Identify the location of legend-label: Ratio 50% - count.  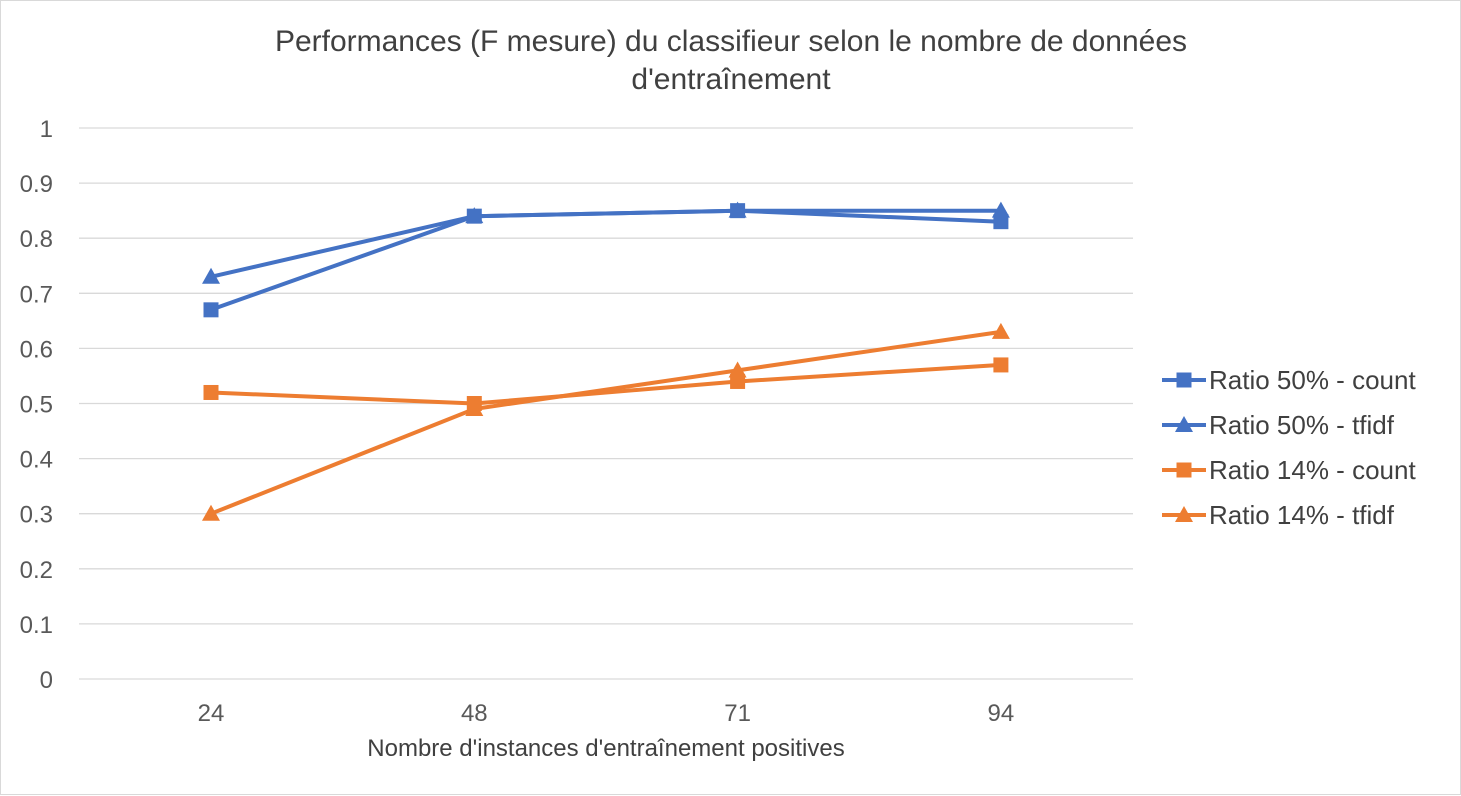
(1312, 380).